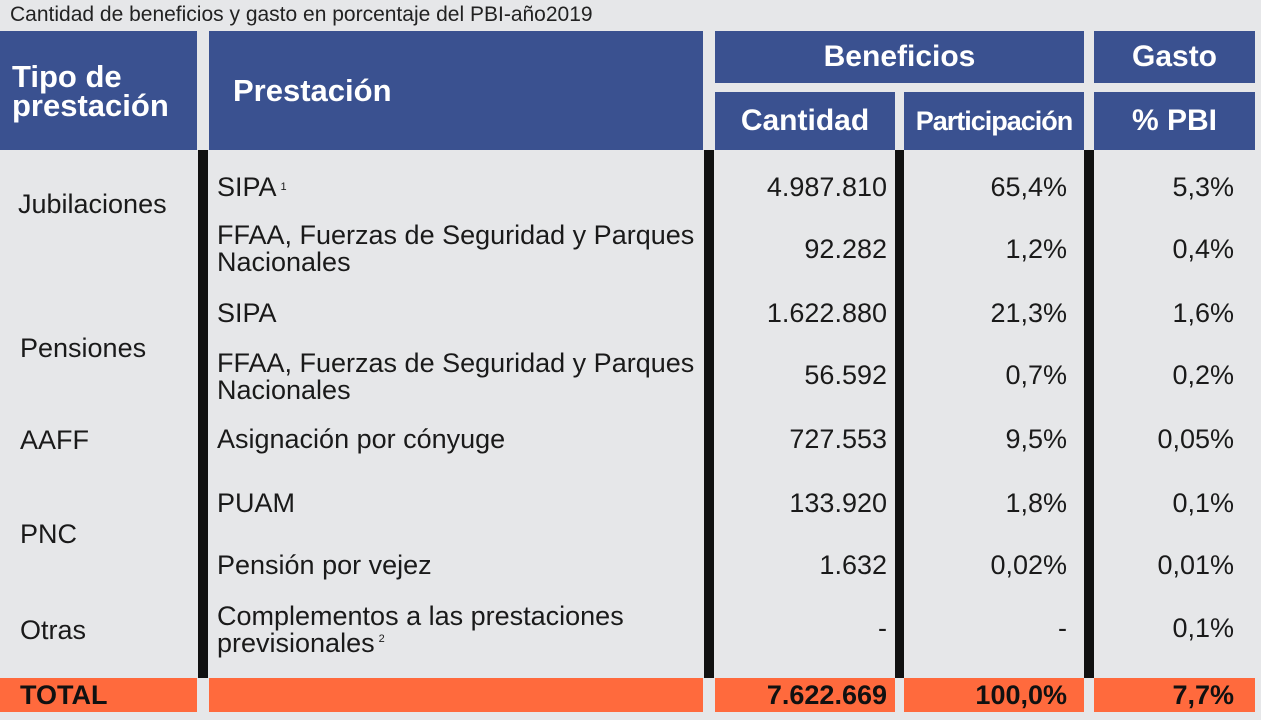 The width and height of the screenshot is (1261, 720). What do you see at coordinates (1036, 374) in the screenshot?
I see `table-row-participacion: 0,7%` at bounding box center [1036, 374].